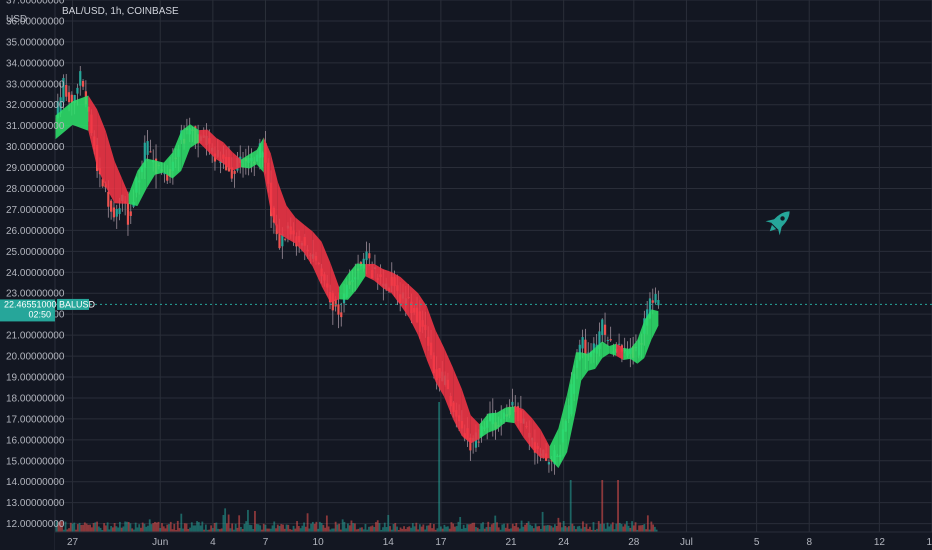 The image size is (932, 550). I want to click on price-tag-price: 22.46551000, so click(30, 304).